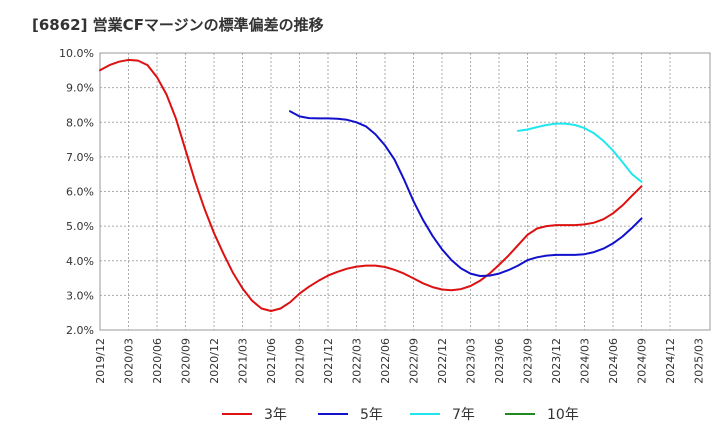 Image resolution: width=720 pixels, height=440 pixels. What do you see at coordinates (178, 25) in the screenshot?
I see `chart-title: [6862] 営業CFマージンの標準偏差の推移` at bounding box center [178, 25].